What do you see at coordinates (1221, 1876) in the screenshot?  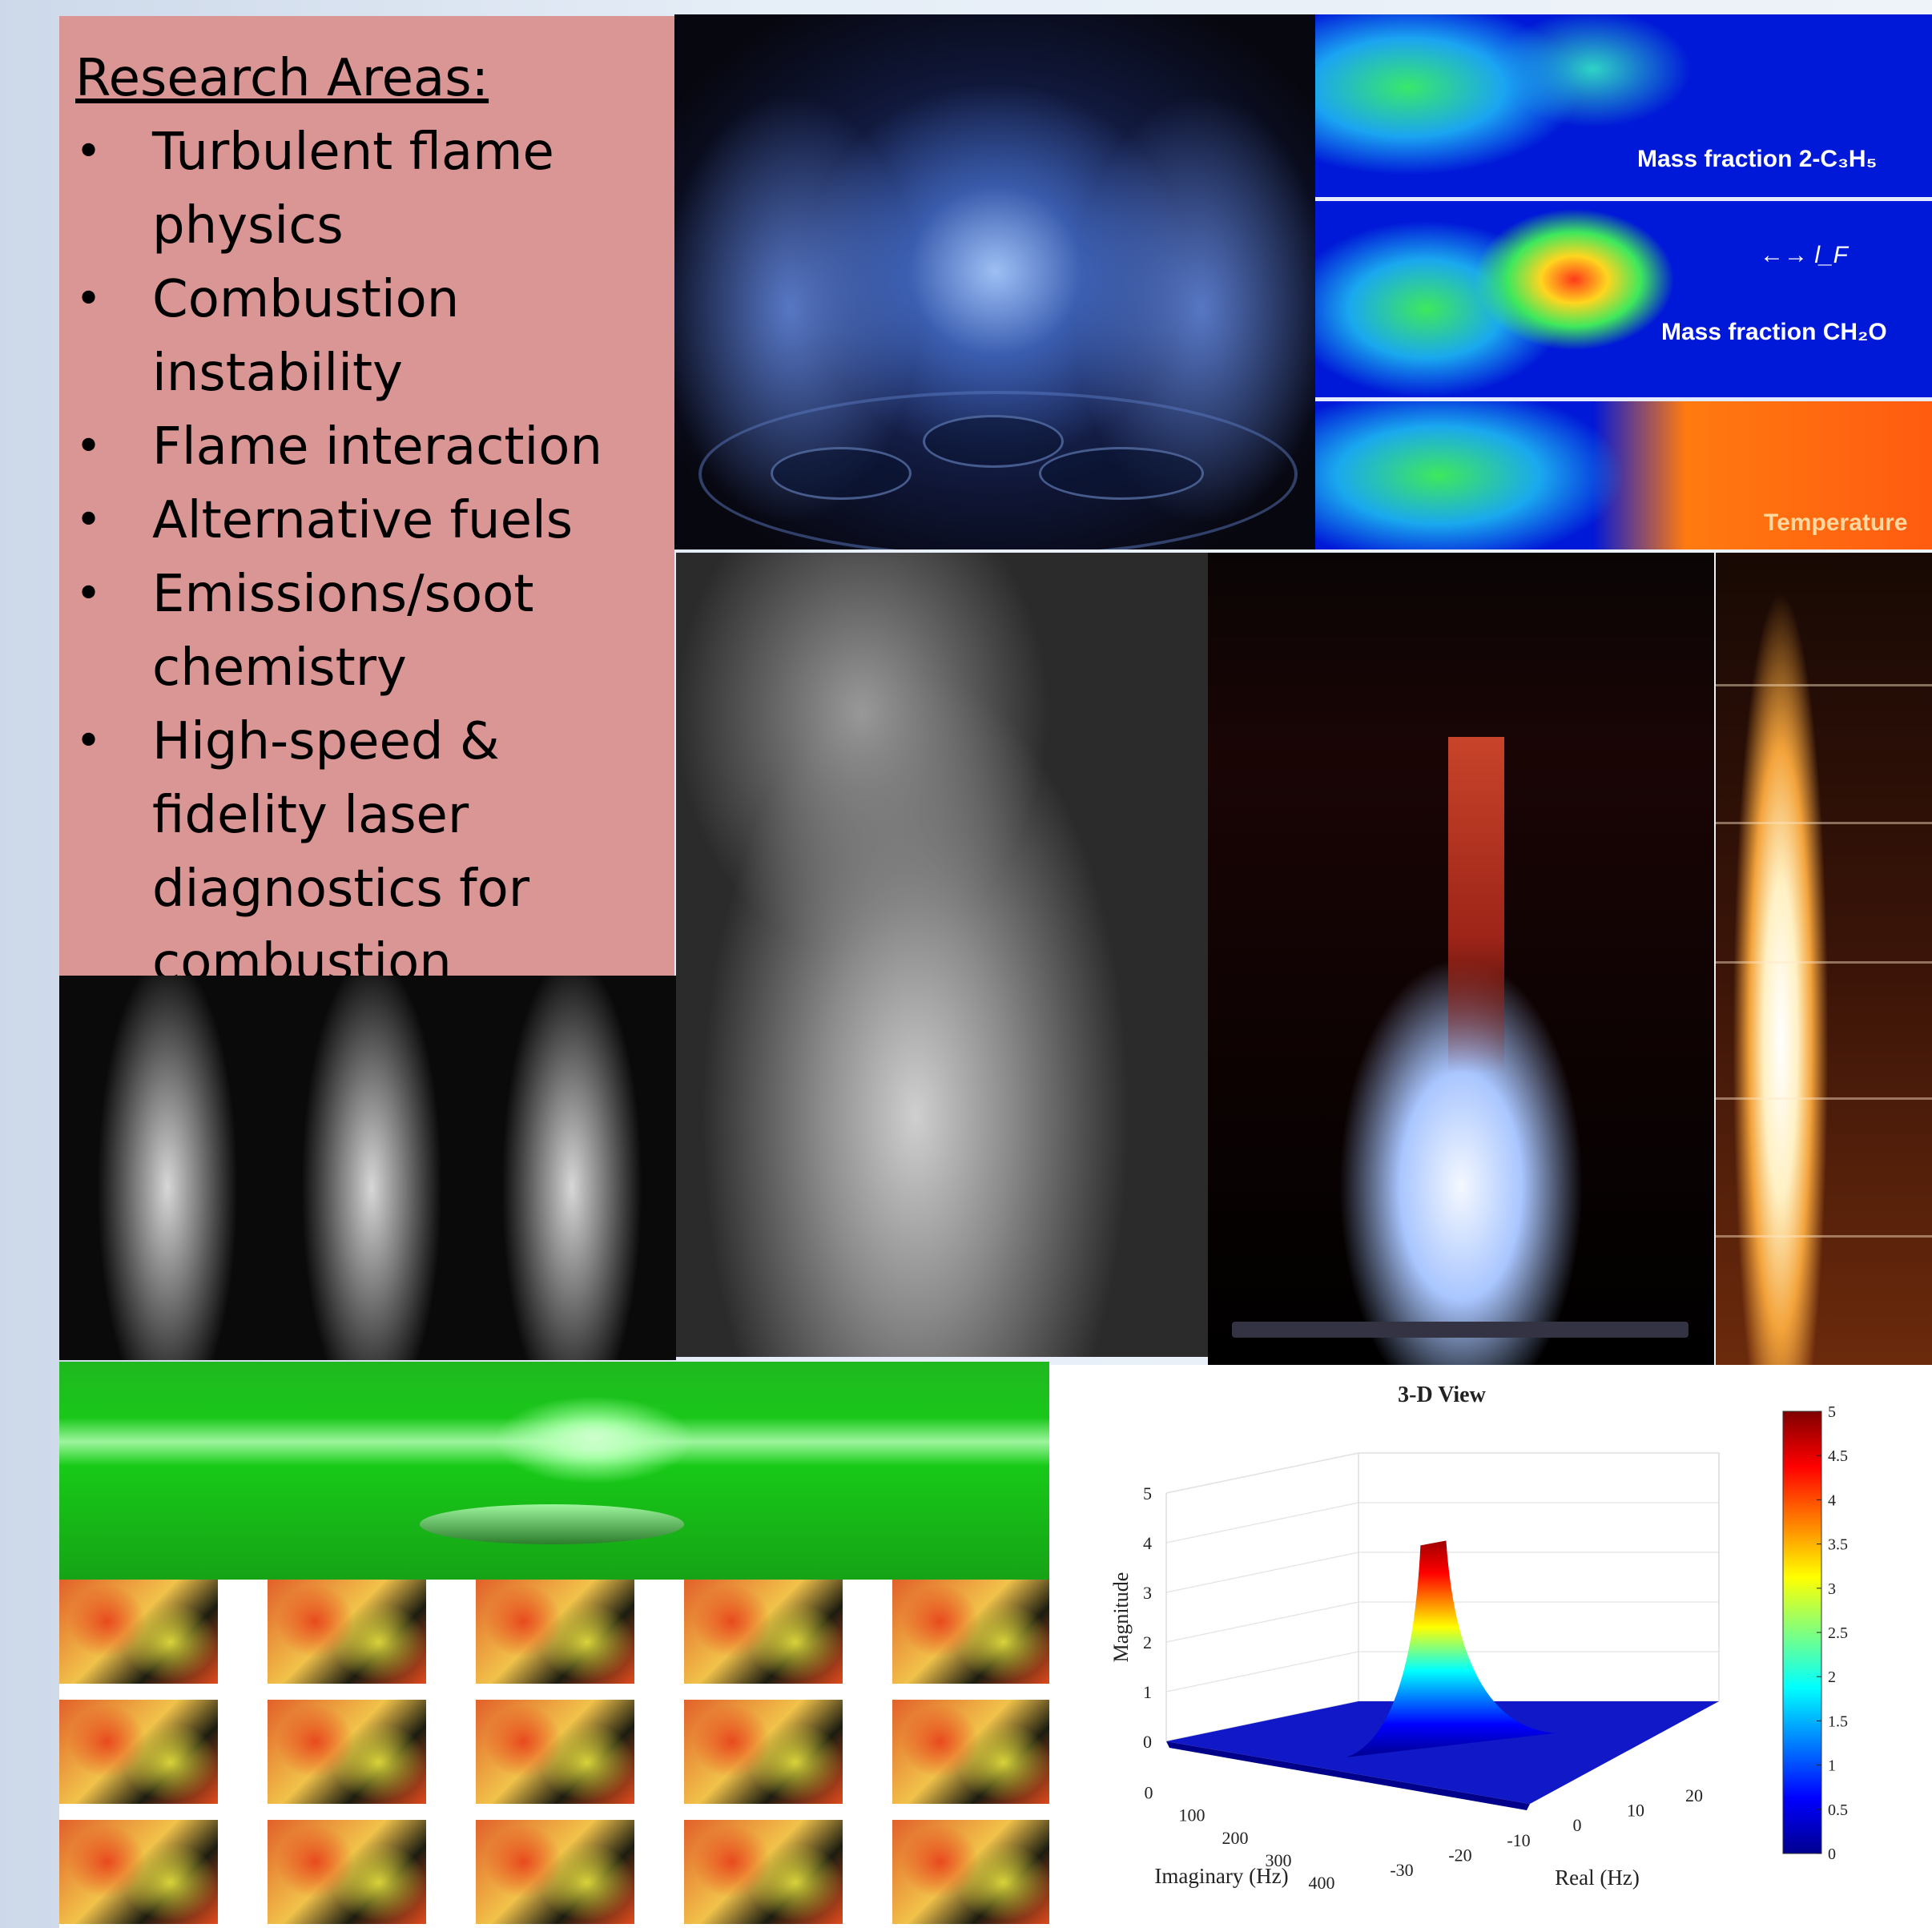 I see `chart-y-axis-label: Imaginary (Hz)` at bounding box center [1221, 1876].